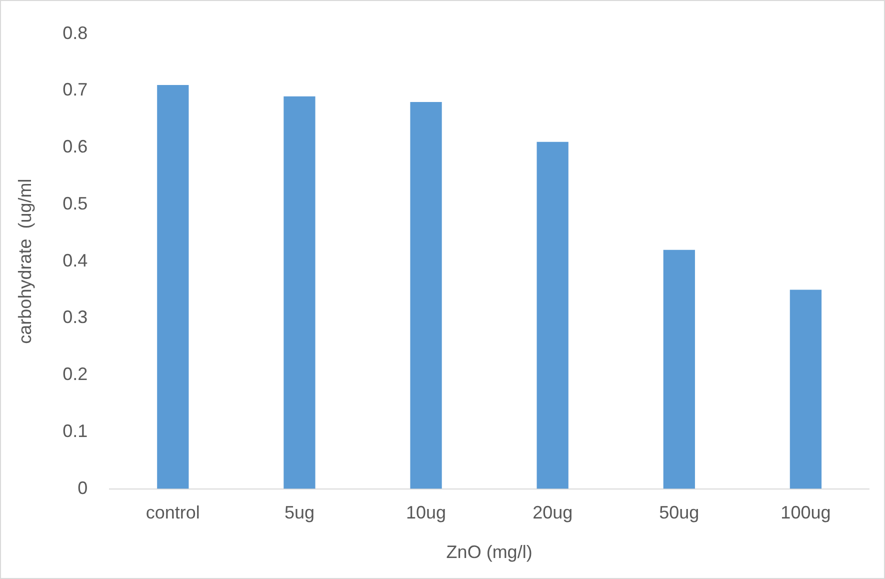  What do you see at coordinates (299, 512) in the screenshot?
I see `x-tick-label: 5ug` at bounding box center [299, 512].